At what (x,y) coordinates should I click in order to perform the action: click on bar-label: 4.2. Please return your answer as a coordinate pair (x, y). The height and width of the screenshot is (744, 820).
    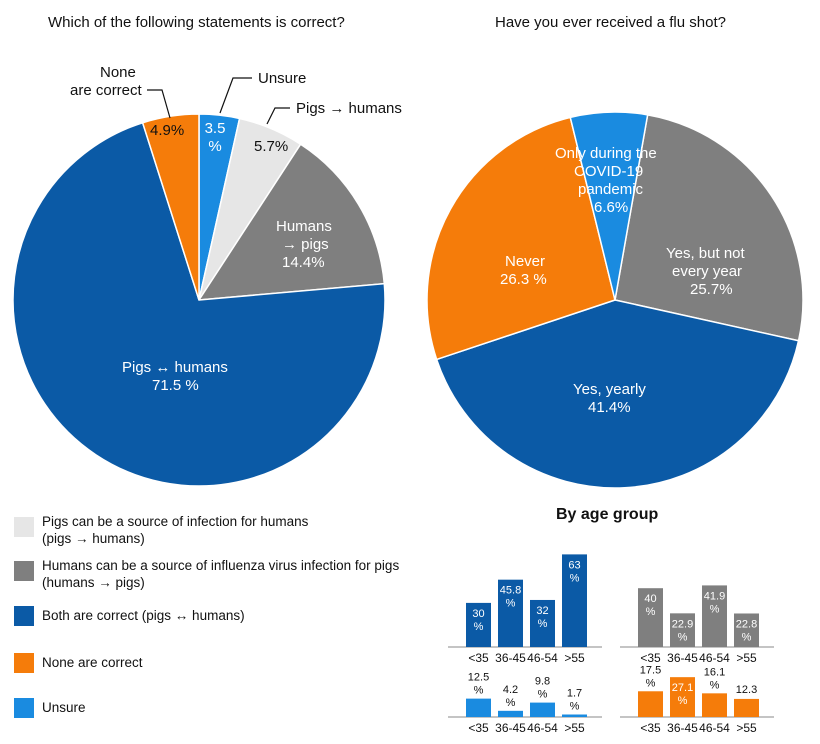
    Looking at the image, I should click on (510, 690).